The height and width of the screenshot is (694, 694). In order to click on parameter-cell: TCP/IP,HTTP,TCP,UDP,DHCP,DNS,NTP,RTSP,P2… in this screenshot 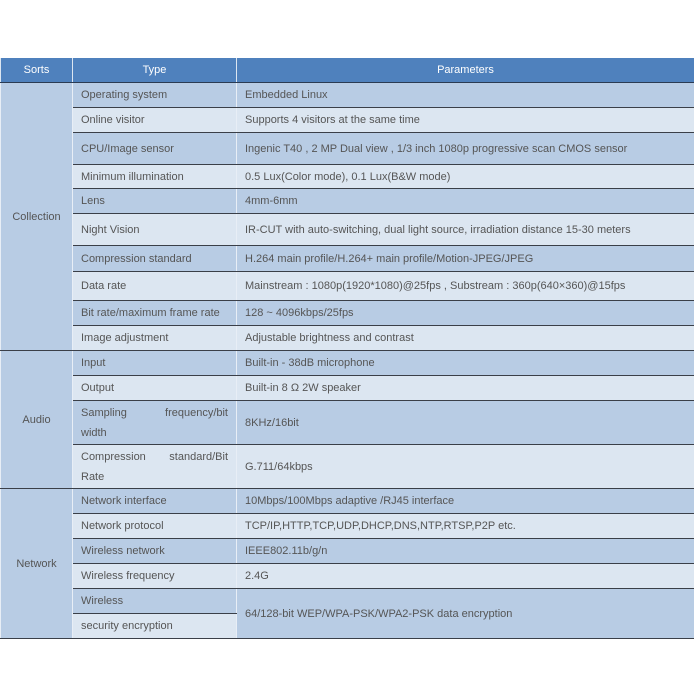, I will do `click(465, 526)`.